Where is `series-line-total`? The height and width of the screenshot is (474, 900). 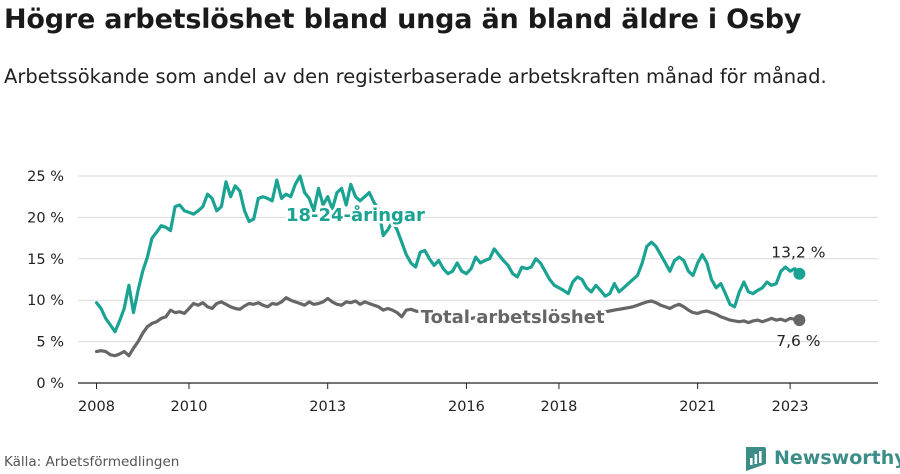 series-line-total is located at coordinates (447, 327).